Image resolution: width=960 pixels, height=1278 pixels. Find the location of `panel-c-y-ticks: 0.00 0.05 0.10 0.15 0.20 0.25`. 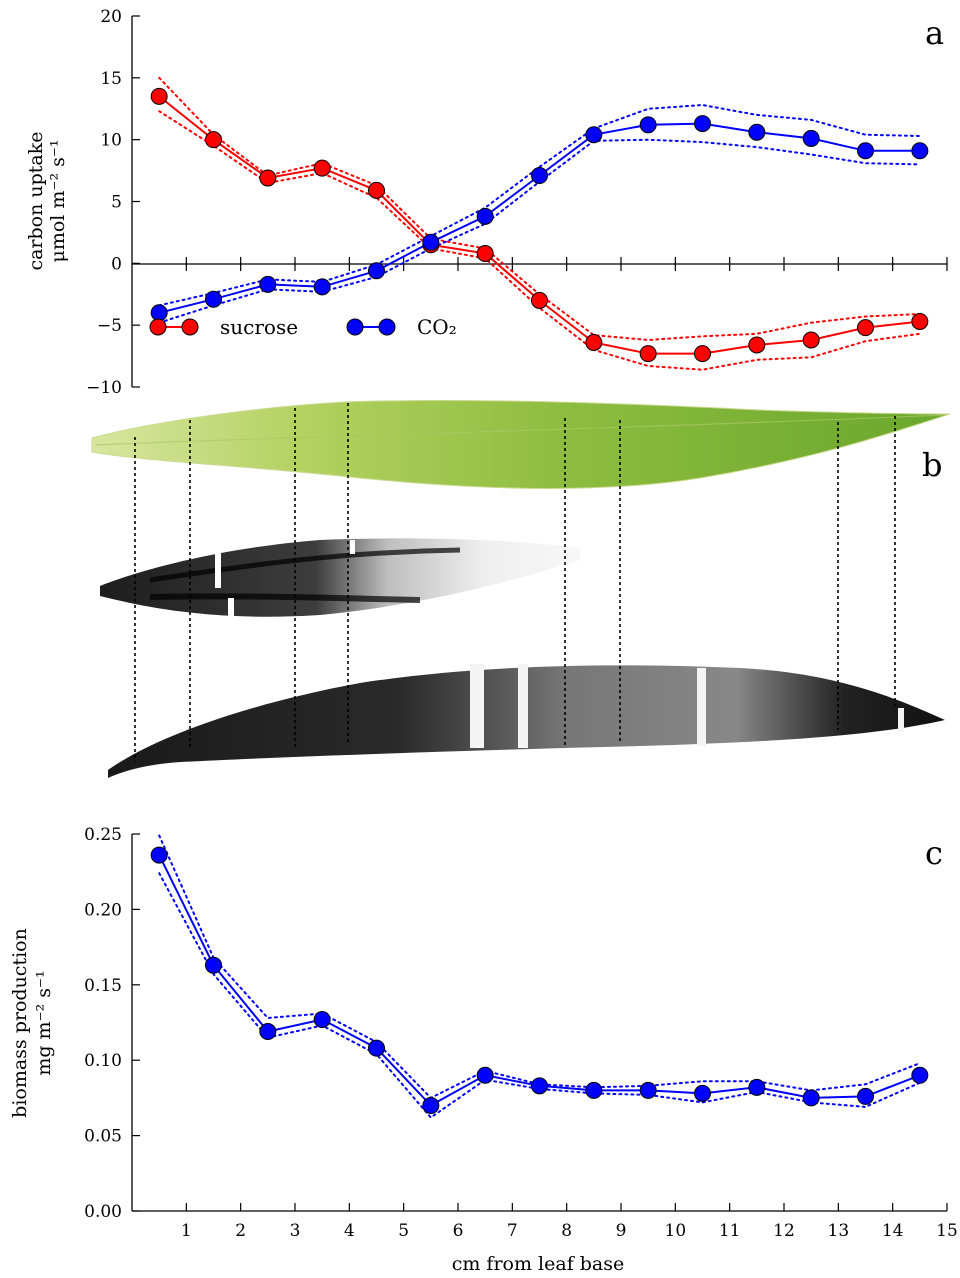

panel-c-y-ticks: 0.00 0.05 0.10 0.15 0.20 0.25 is located at coordinates (112, 1023).